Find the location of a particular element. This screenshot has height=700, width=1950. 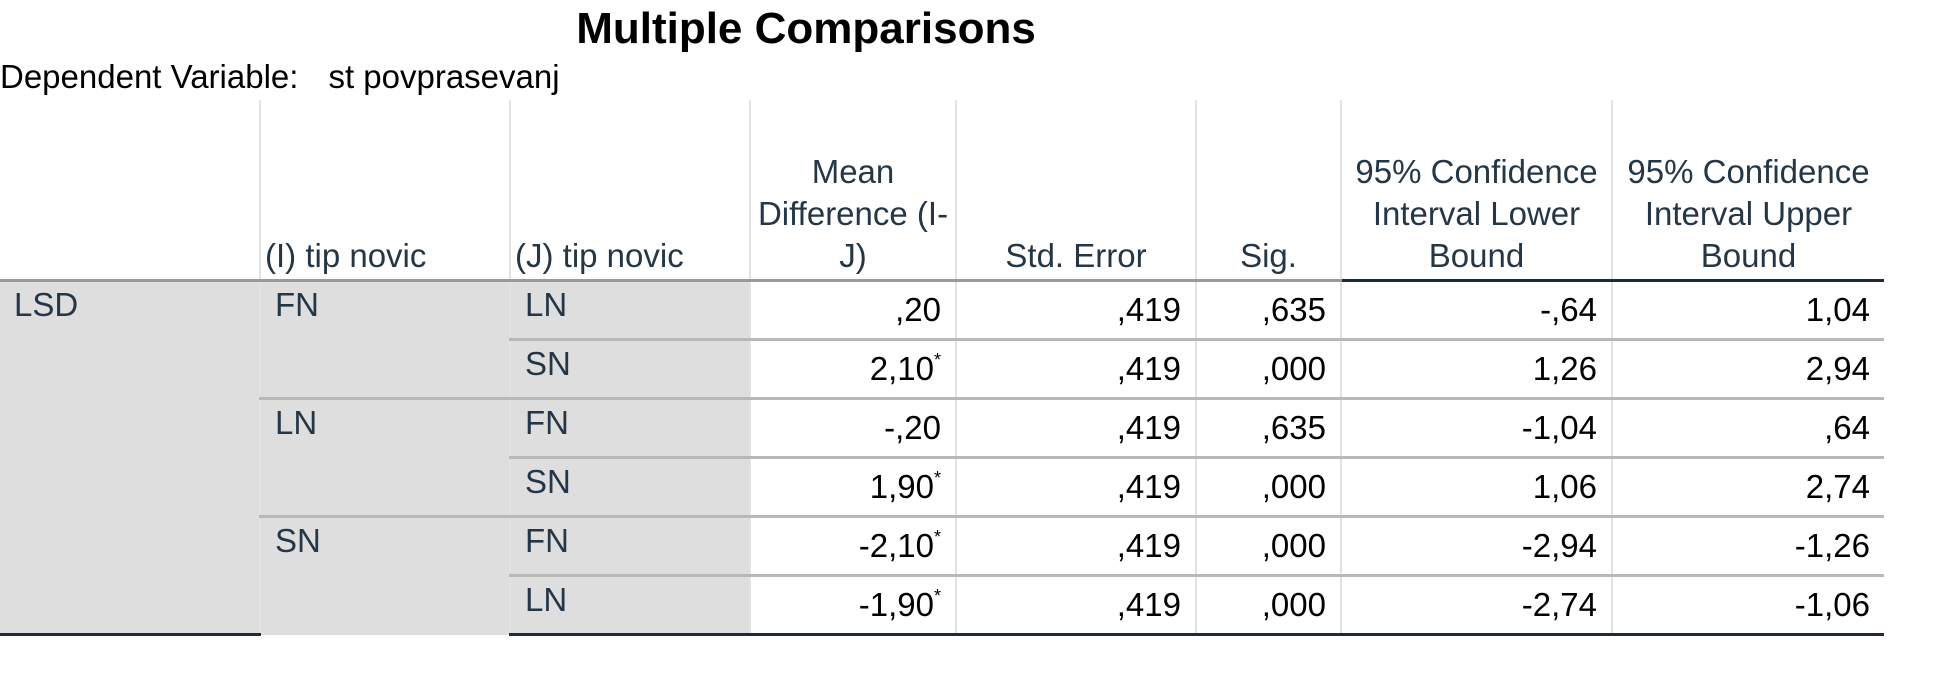

table-row: SN 1,90* ,419,000 1,06 2,74 is located at coordinates (942, 486).